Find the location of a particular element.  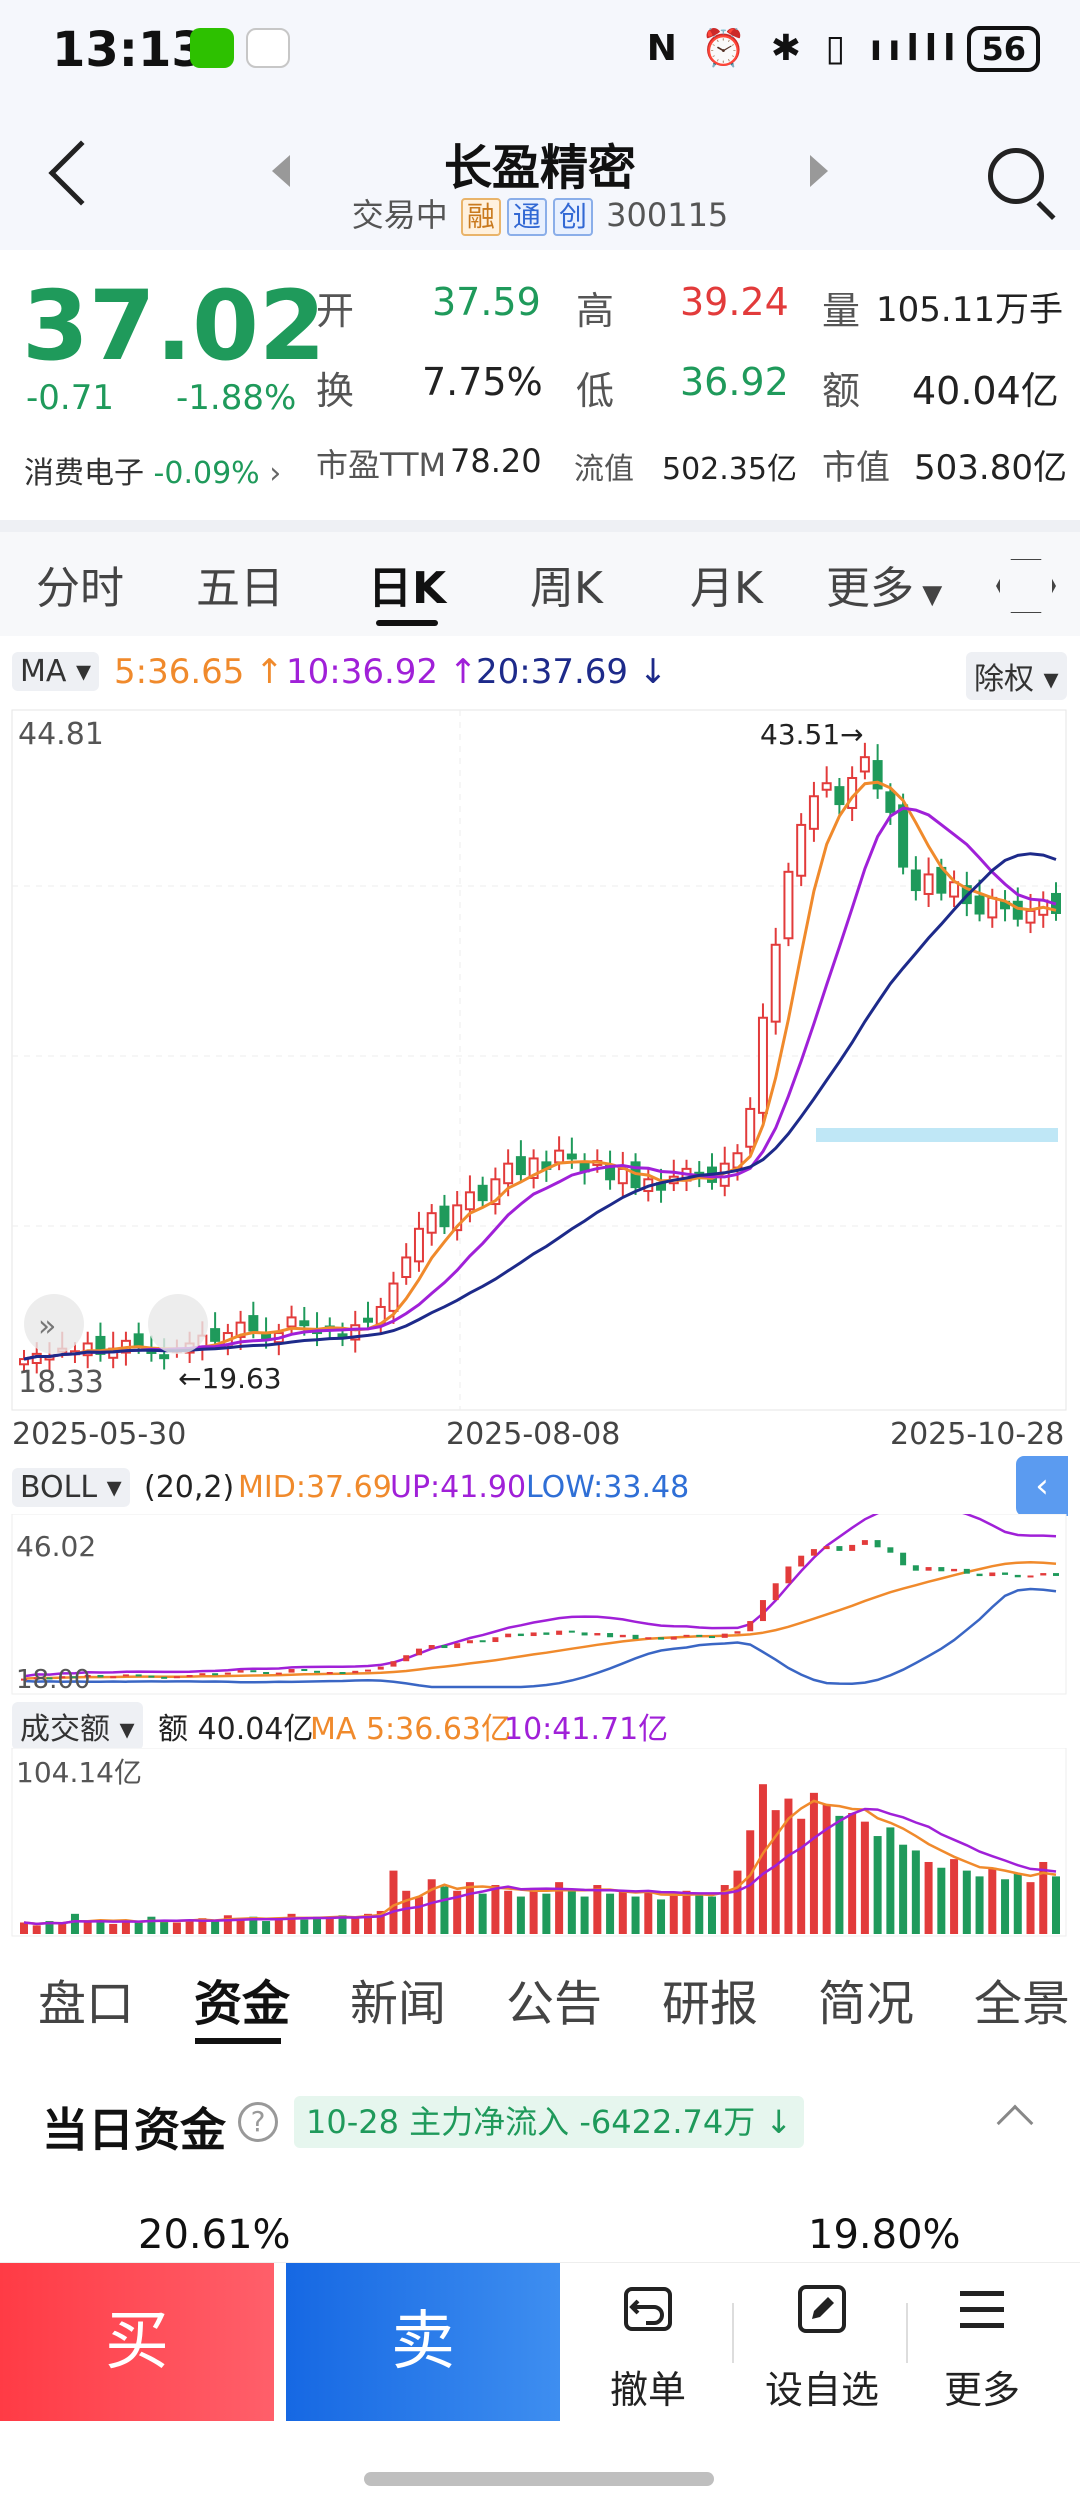

tab-monthly-k: 月K is located at coordinates (726, 588).